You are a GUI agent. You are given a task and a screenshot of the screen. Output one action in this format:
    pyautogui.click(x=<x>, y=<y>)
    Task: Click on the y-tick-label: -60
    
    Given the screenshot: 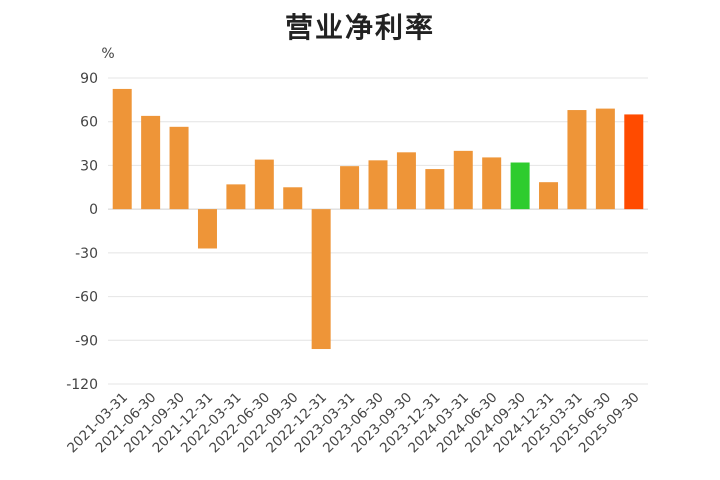 What is the action you would take?
    pyautogui.click(x=86, y=298)
    